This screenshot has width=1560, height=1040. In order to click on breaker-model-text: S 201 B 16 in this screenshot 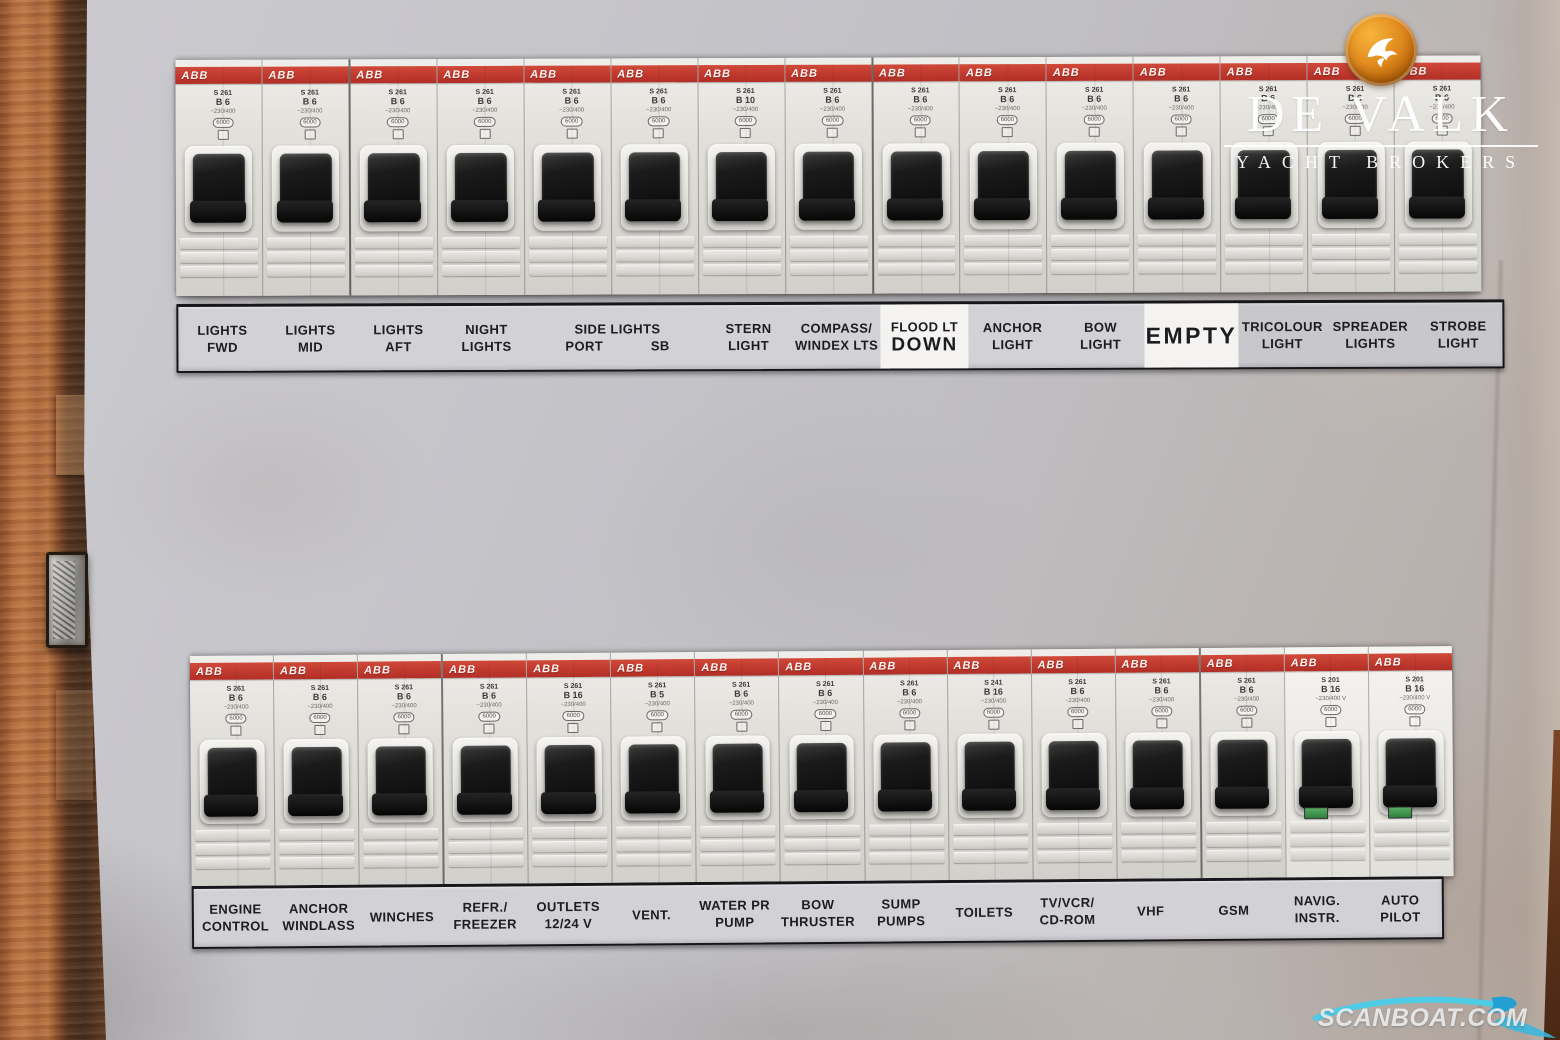, I will do `click(1414, 684)`.